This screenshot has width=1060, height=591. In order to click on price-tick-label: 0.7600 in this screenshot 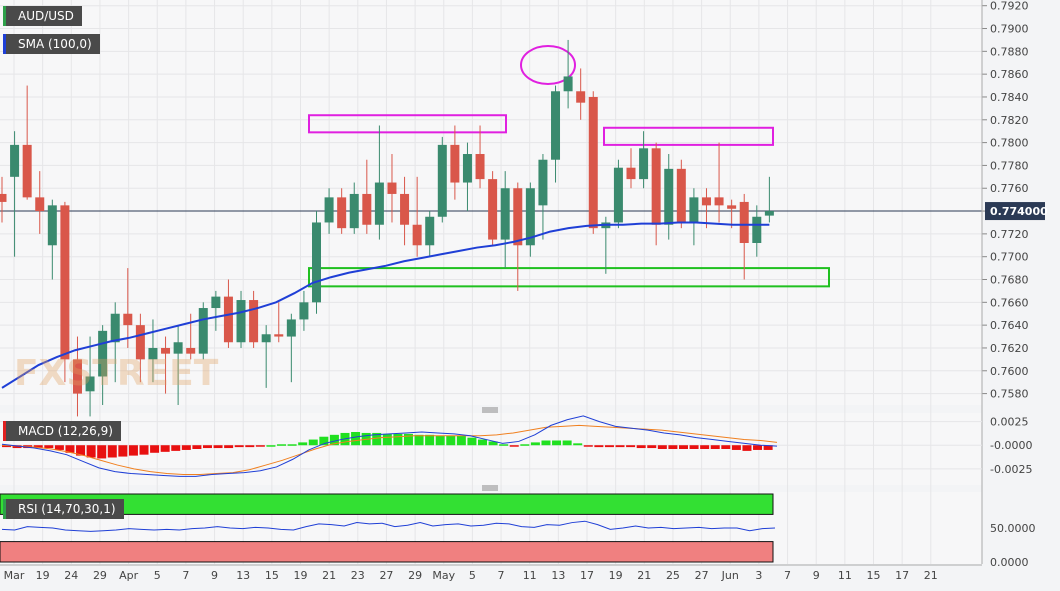, I will do `click(1009, 371)`.